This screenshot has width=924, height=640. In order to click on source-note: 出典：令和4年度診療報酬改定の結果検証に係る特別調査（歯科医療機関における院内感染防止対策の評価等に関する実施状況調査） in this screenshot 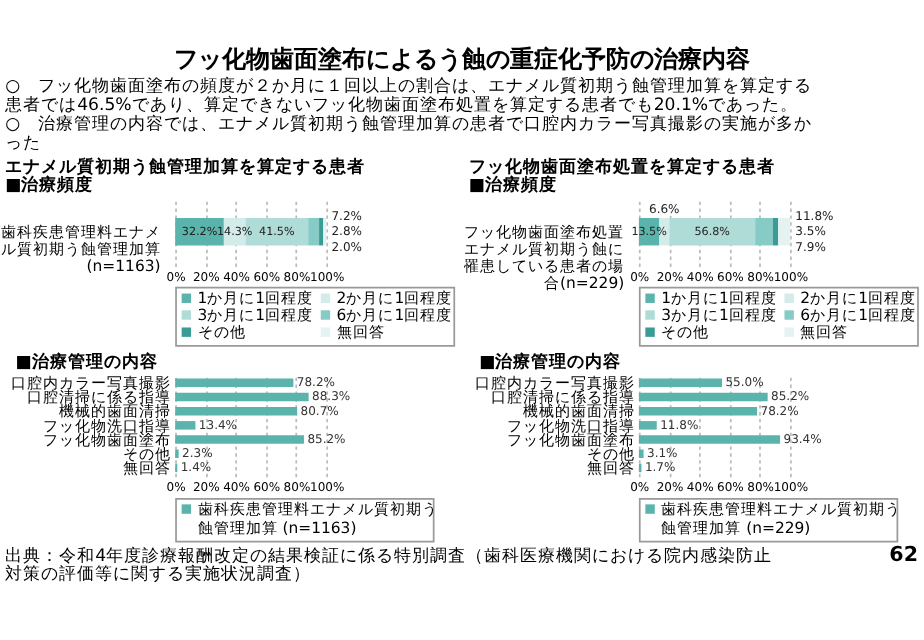, I will do `click(389, 565)`.